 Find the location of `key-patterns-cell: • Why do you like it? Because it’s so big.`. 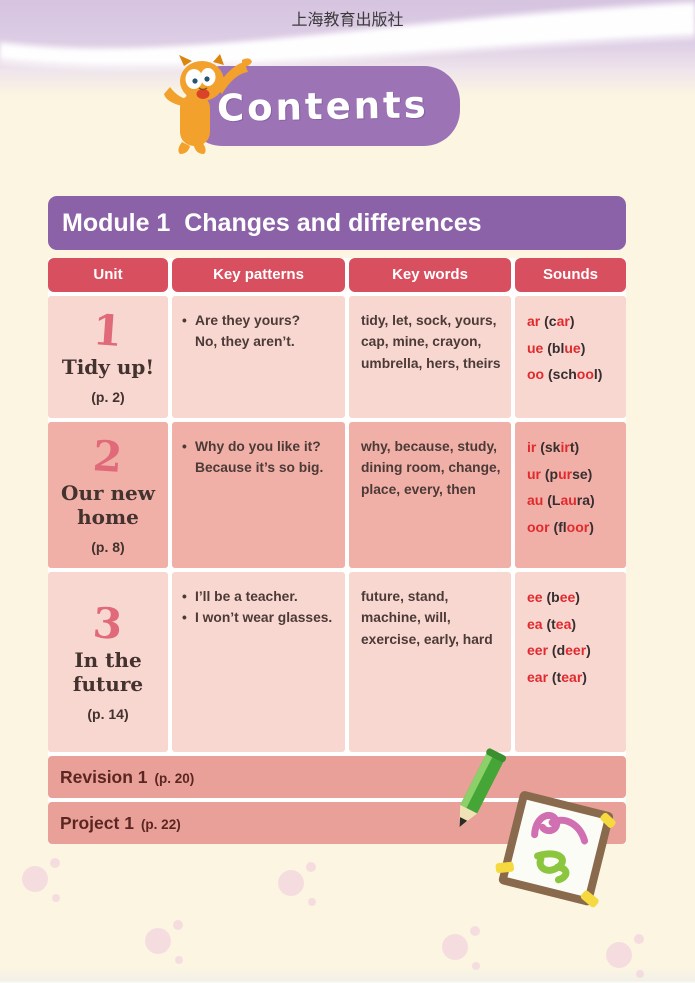

key-patterns-cell: • Why do you like it? Because it’s so big. is located at coordinates (258, 495).